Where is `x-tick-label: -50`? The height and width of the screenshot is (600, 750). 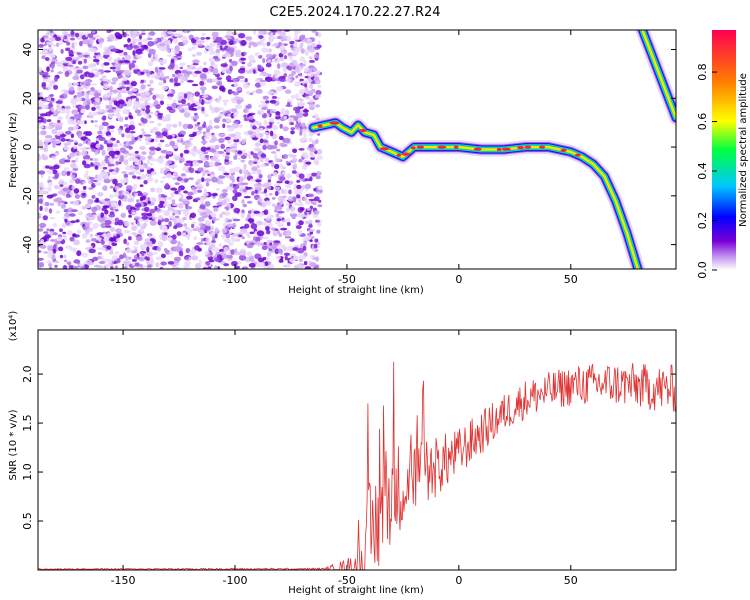 x-tick-label: -50 is located at coordinates (347, 580).